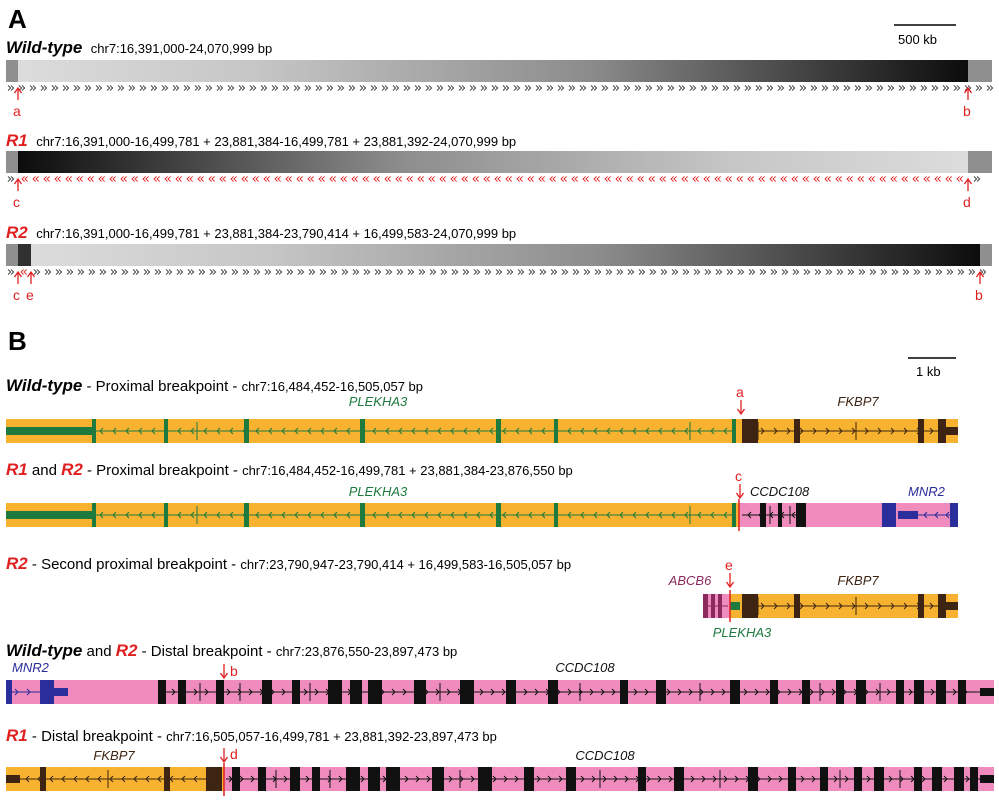  What do you see at coordinates (139, 47) in the screenshot?
I see `track-title: Wild-type chr7:16,391,000-24,070,999 bp` at bounding box center [139, 47].